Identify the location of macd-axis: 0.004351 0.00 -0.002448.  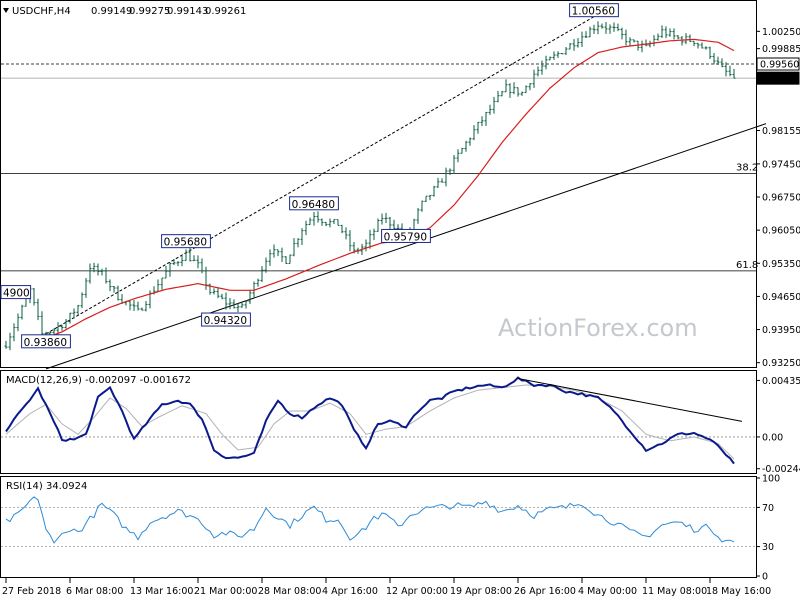
(778, 425).